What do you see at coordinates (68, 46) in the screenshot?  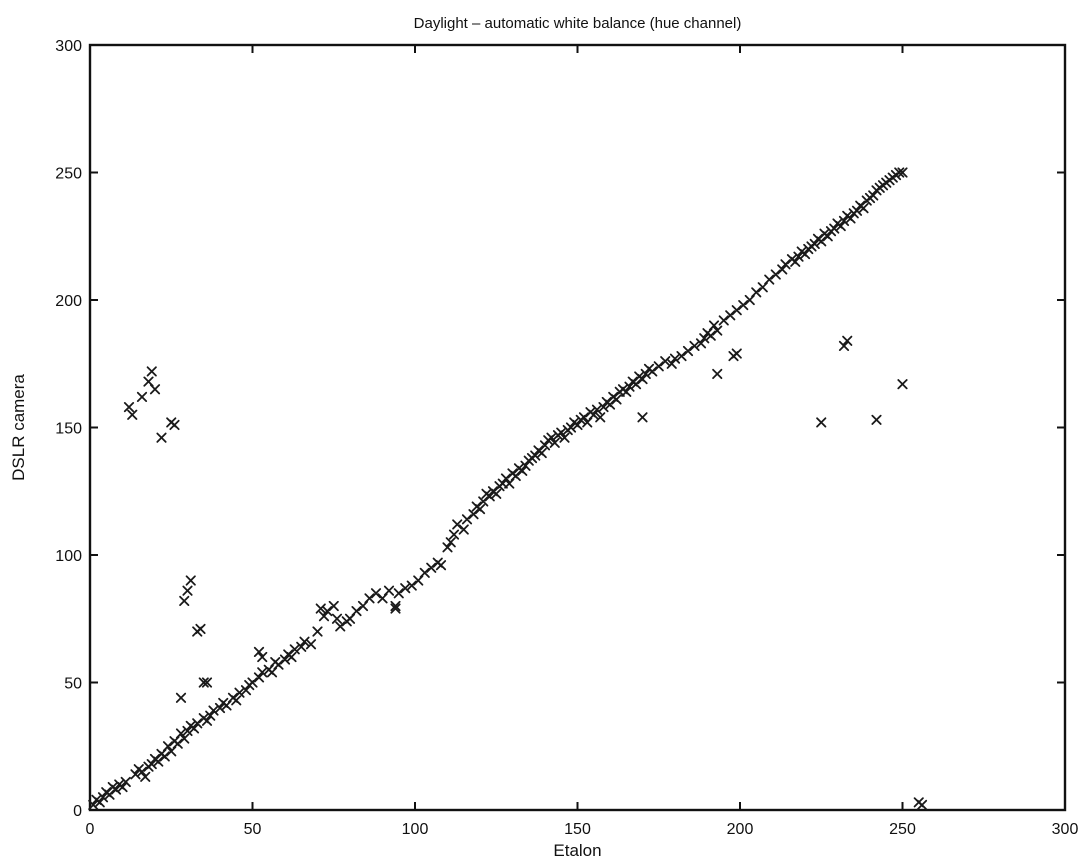 I see `y-tick-label: 300` at bounding box center [68, 46].